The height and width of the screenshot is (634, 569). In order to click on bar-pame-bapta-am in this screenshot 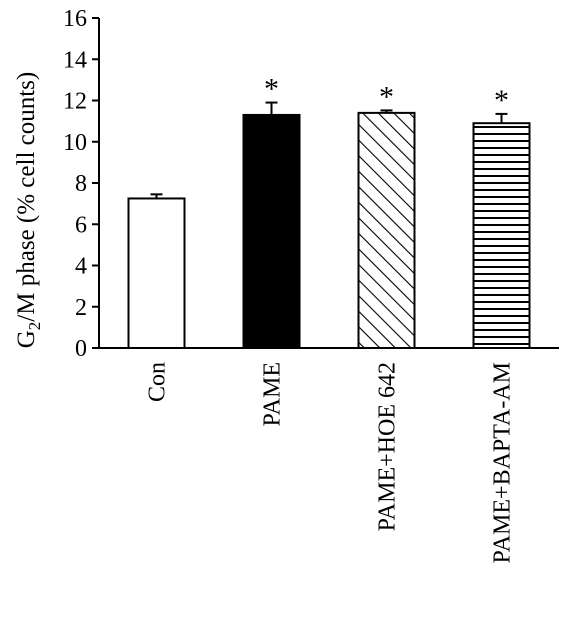, I will do `click(501, 235)`.